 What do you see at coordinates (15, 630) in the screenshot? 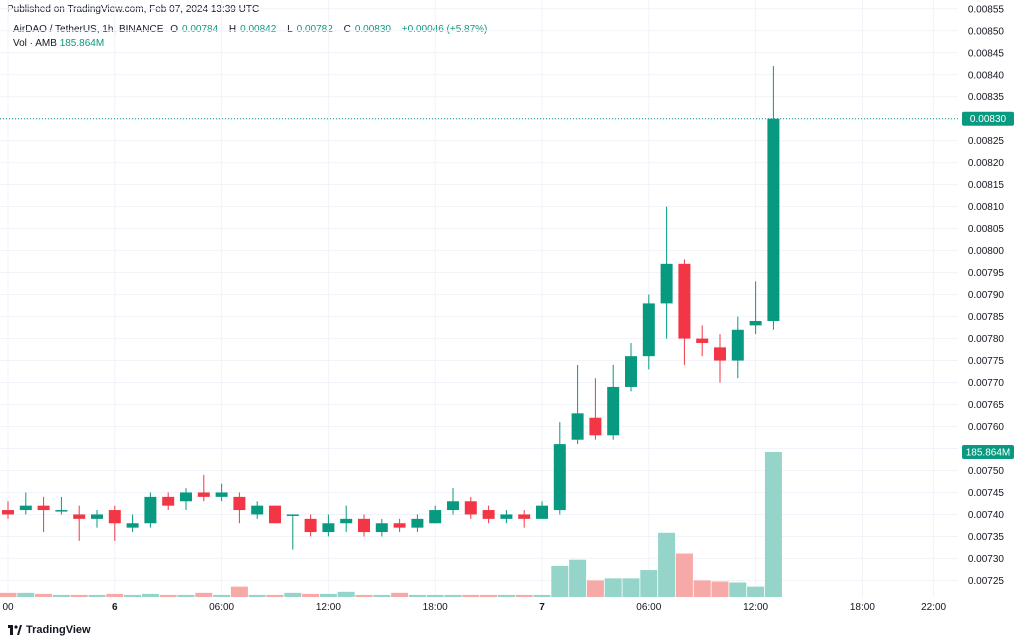
I see `tradingview-logo-icon` at bounding box center [15, 630].